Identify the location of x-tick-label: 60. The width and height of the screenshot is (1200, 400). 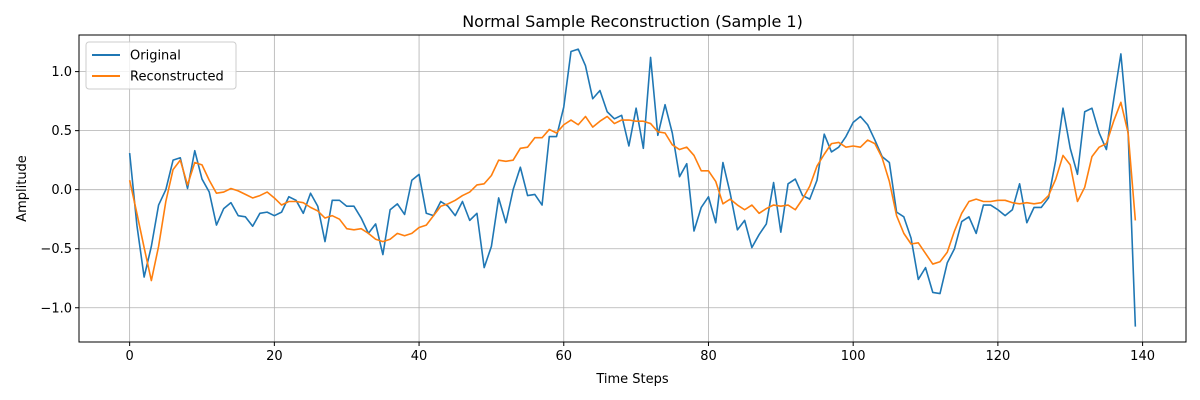
(563, 356).